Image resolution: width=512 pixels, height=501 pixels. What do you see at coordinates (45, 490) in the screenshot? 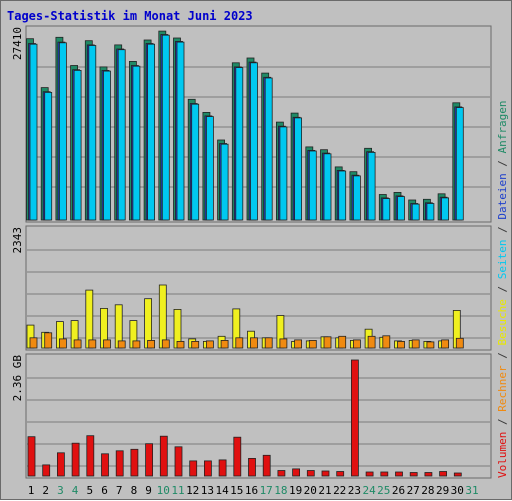
I see `x-tick-label: 2` at bounding box center [45, 490].